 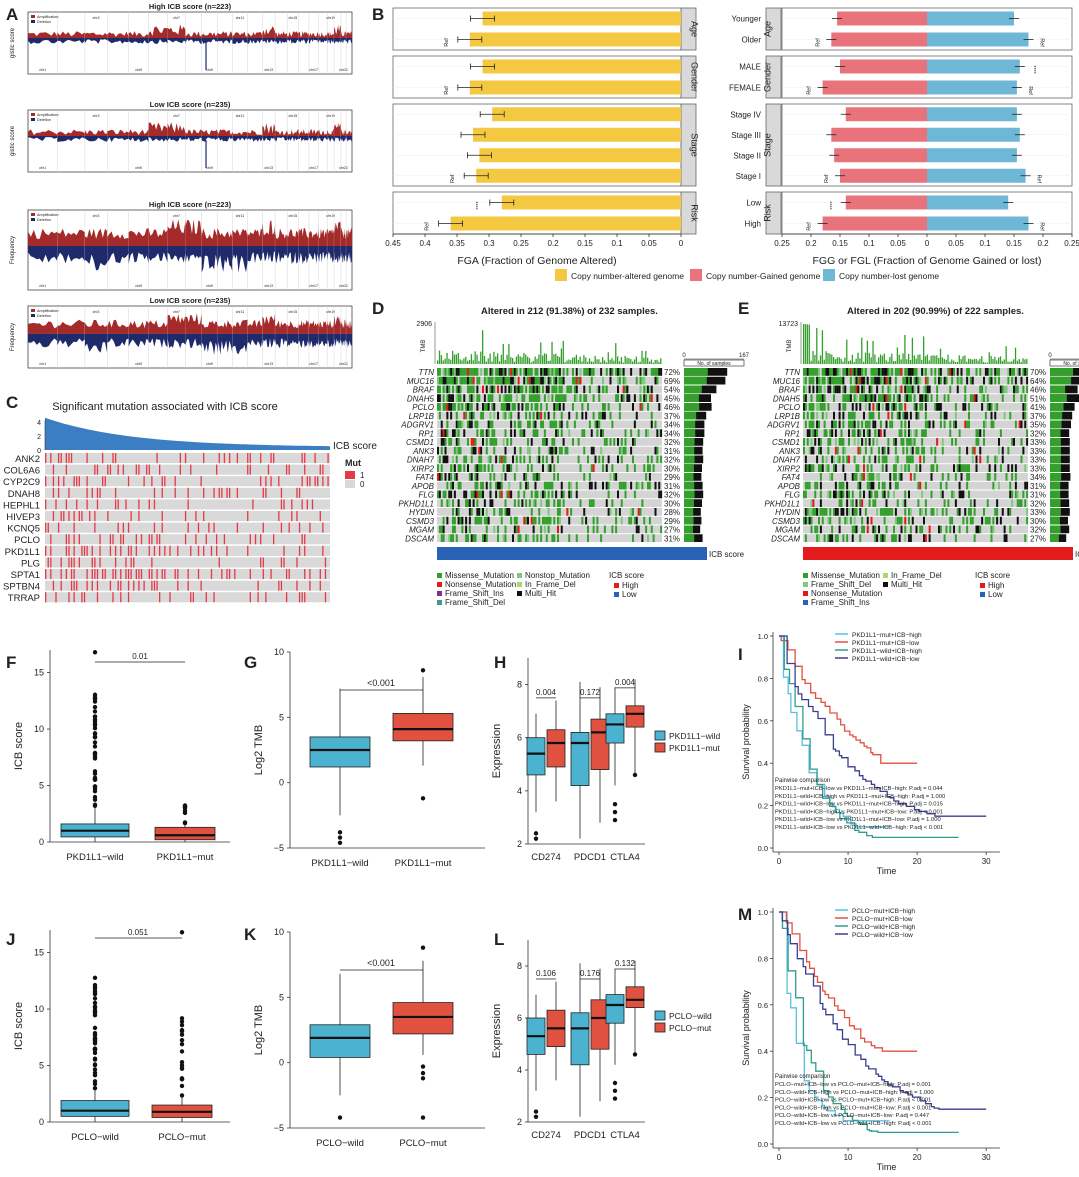 I want to click on panel-a-title-1: Low ICB score (n=235), so click(x=190, y=104).